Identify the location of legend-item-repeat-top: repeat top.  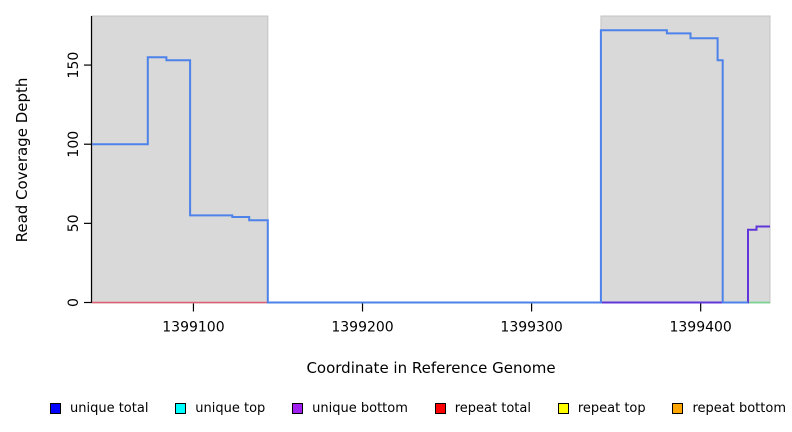
(601, 408).